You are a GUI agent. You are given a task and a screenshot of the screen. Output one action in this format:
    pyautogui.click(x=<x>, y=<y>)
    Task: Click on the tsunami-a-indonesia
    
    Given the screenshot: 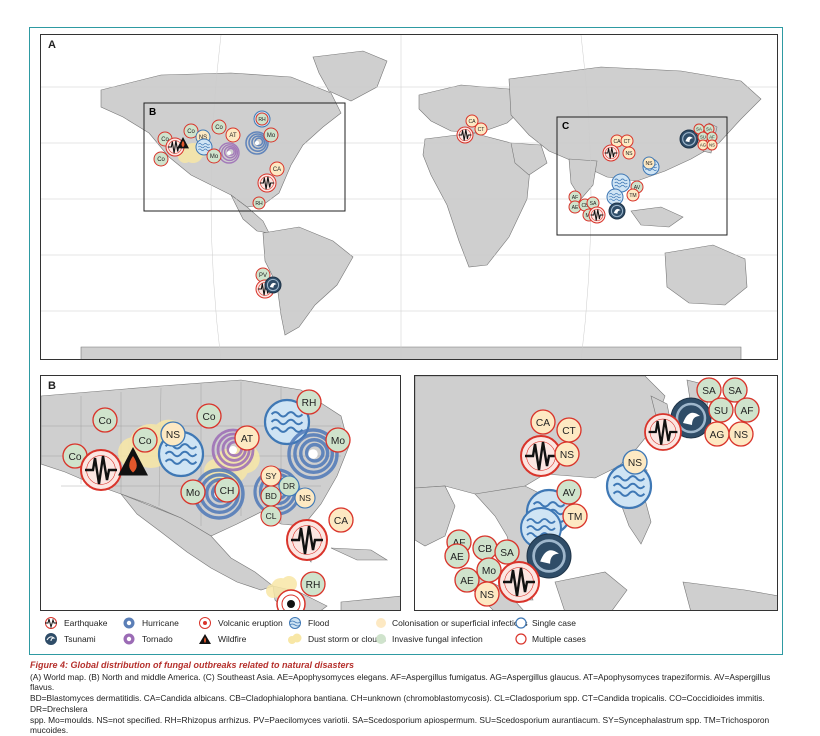 What is the action you would take?
    pyautogui.click(x=617, y=211)
    